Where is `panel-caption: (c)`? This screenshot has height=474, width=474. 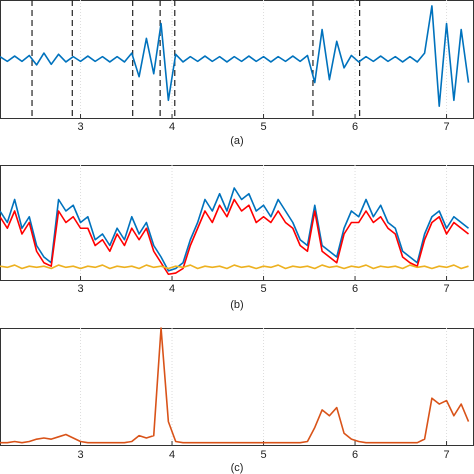
panel-caption: (c) is located at coordinates (237, 468).